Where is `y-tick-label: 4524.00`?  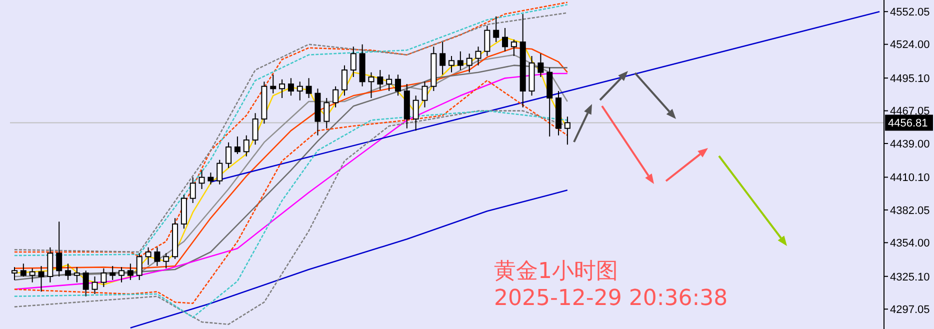
y-tick-label: 4524.00 is located at coordinates (910, 45).